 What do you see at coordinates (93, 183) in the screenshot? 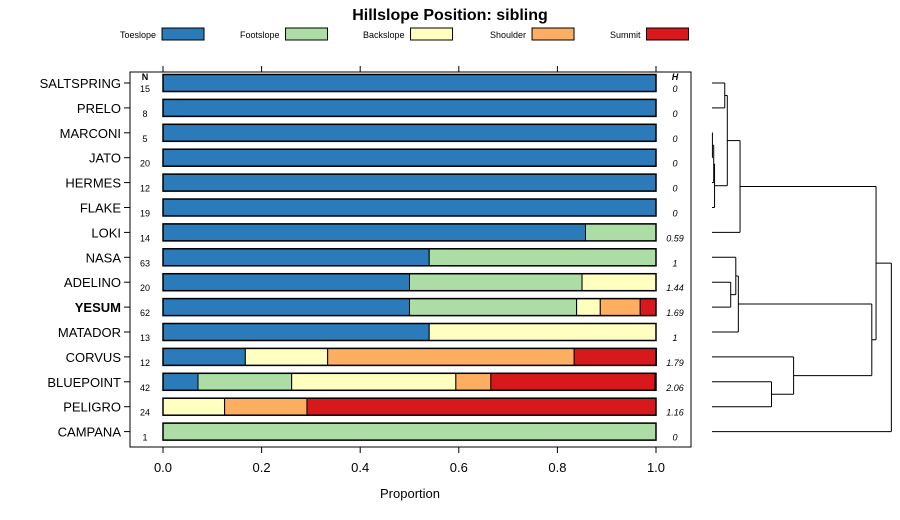
I see `category-label: HERMES` at bounding box center [93, 183].